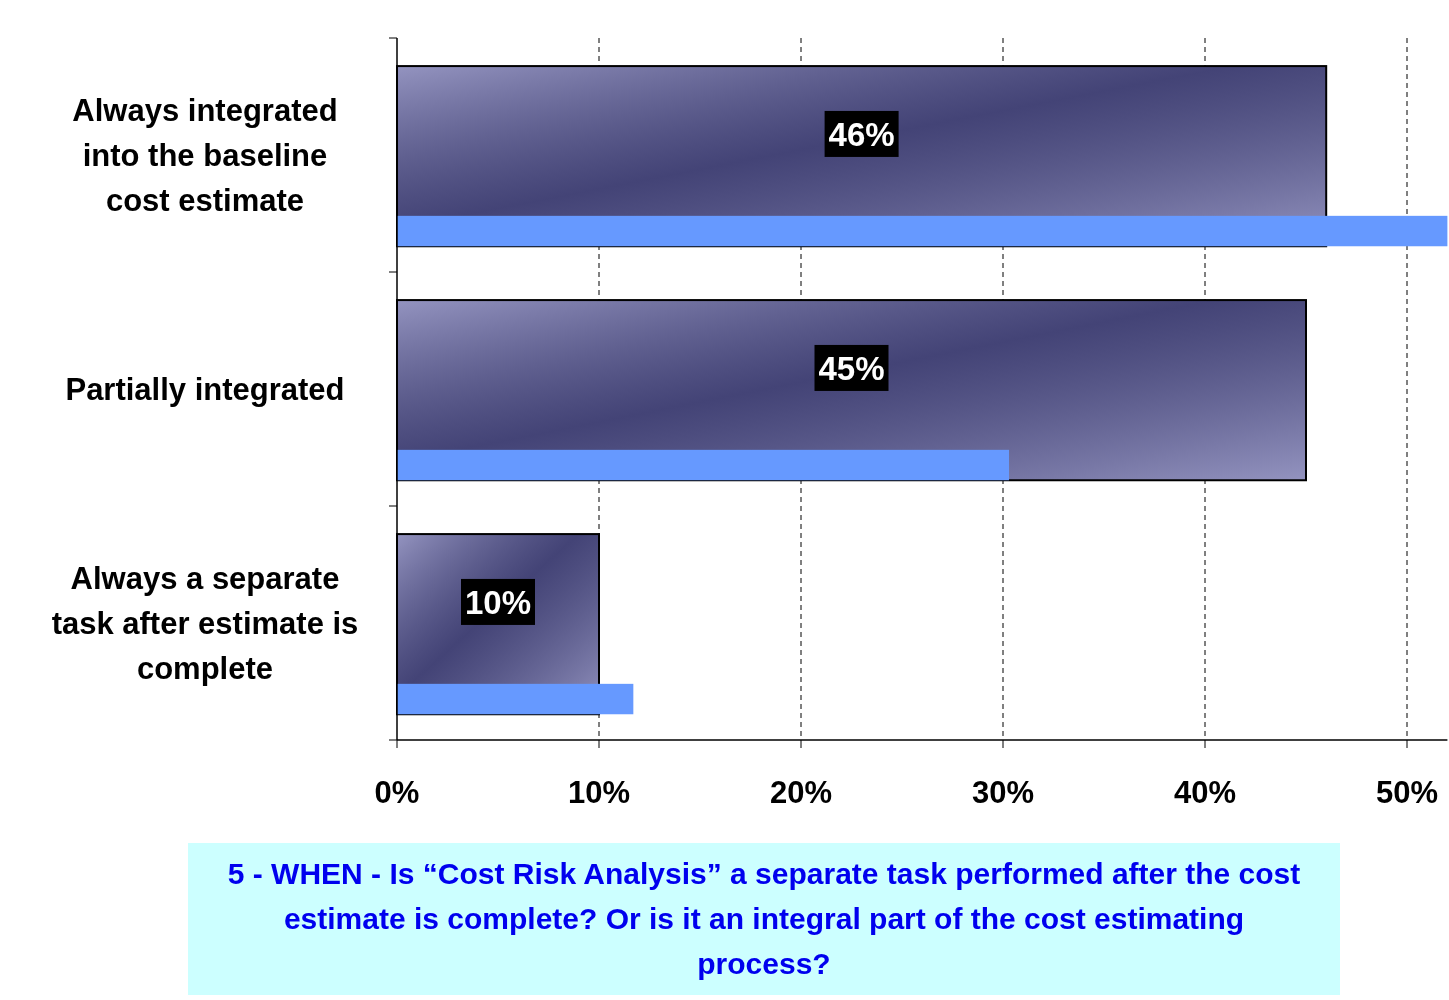 Image resolution: width=1449 pixels, height=1000 pixels. I want to click on x-tick-label: 40%, so click(1205, 792).